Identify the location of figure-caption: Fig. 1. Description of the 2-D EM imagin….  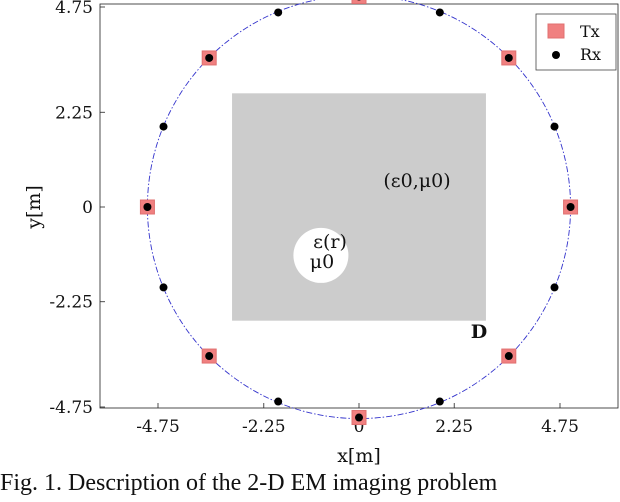
(249, 483).